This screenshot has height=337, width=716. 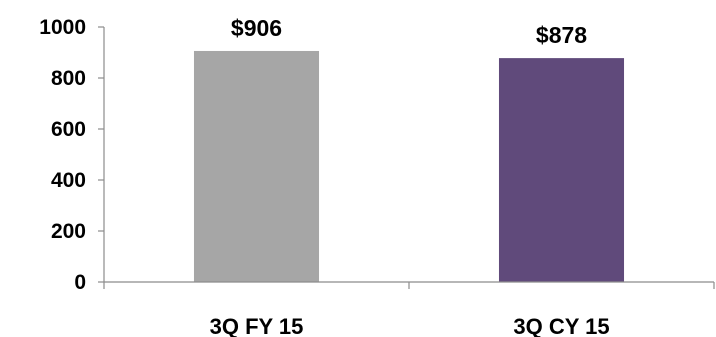 What do you see at coordinates (68, 129) in the screenshot?
I see `y-tick-label: 600` at bounding box center [68, 129].